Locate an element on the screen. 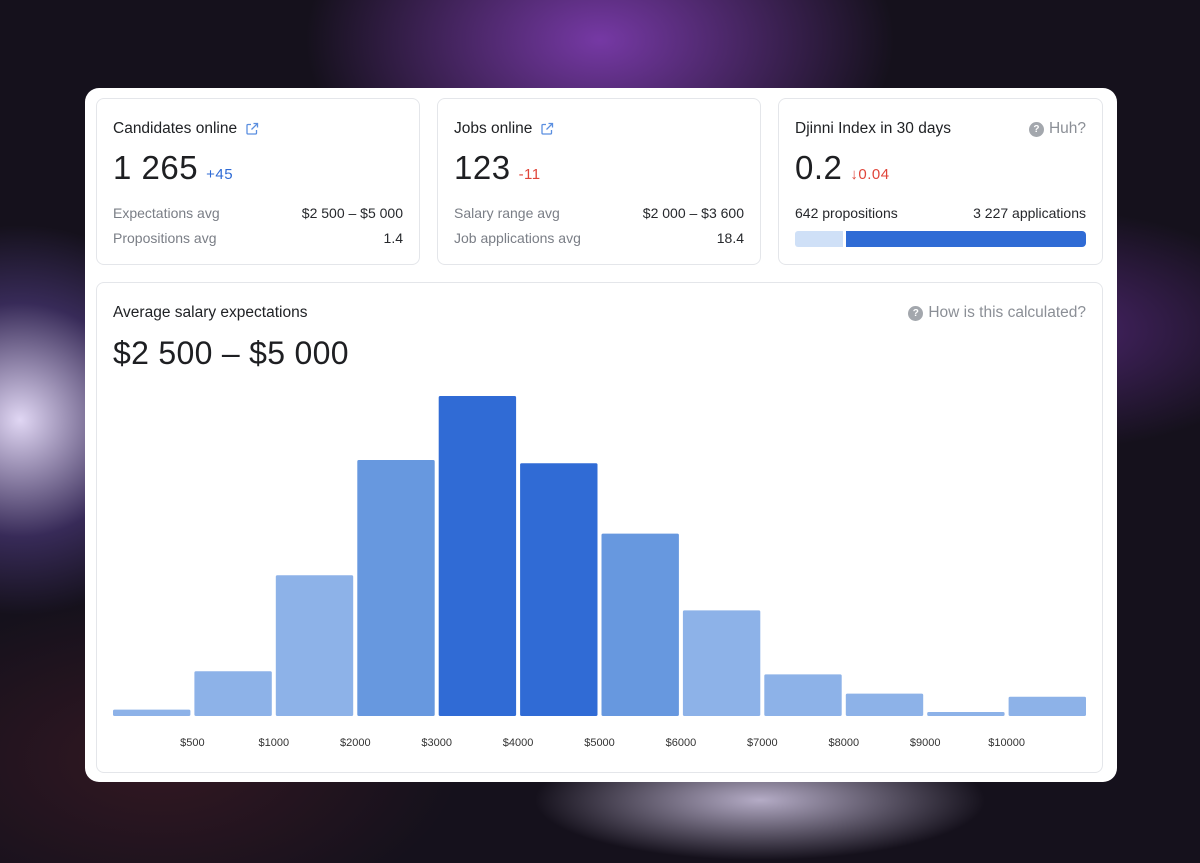 The height and width of the screenshot is (863, 1200). salary-range-value: $2 500 – $5 000 is located at coordinates (231, 353).